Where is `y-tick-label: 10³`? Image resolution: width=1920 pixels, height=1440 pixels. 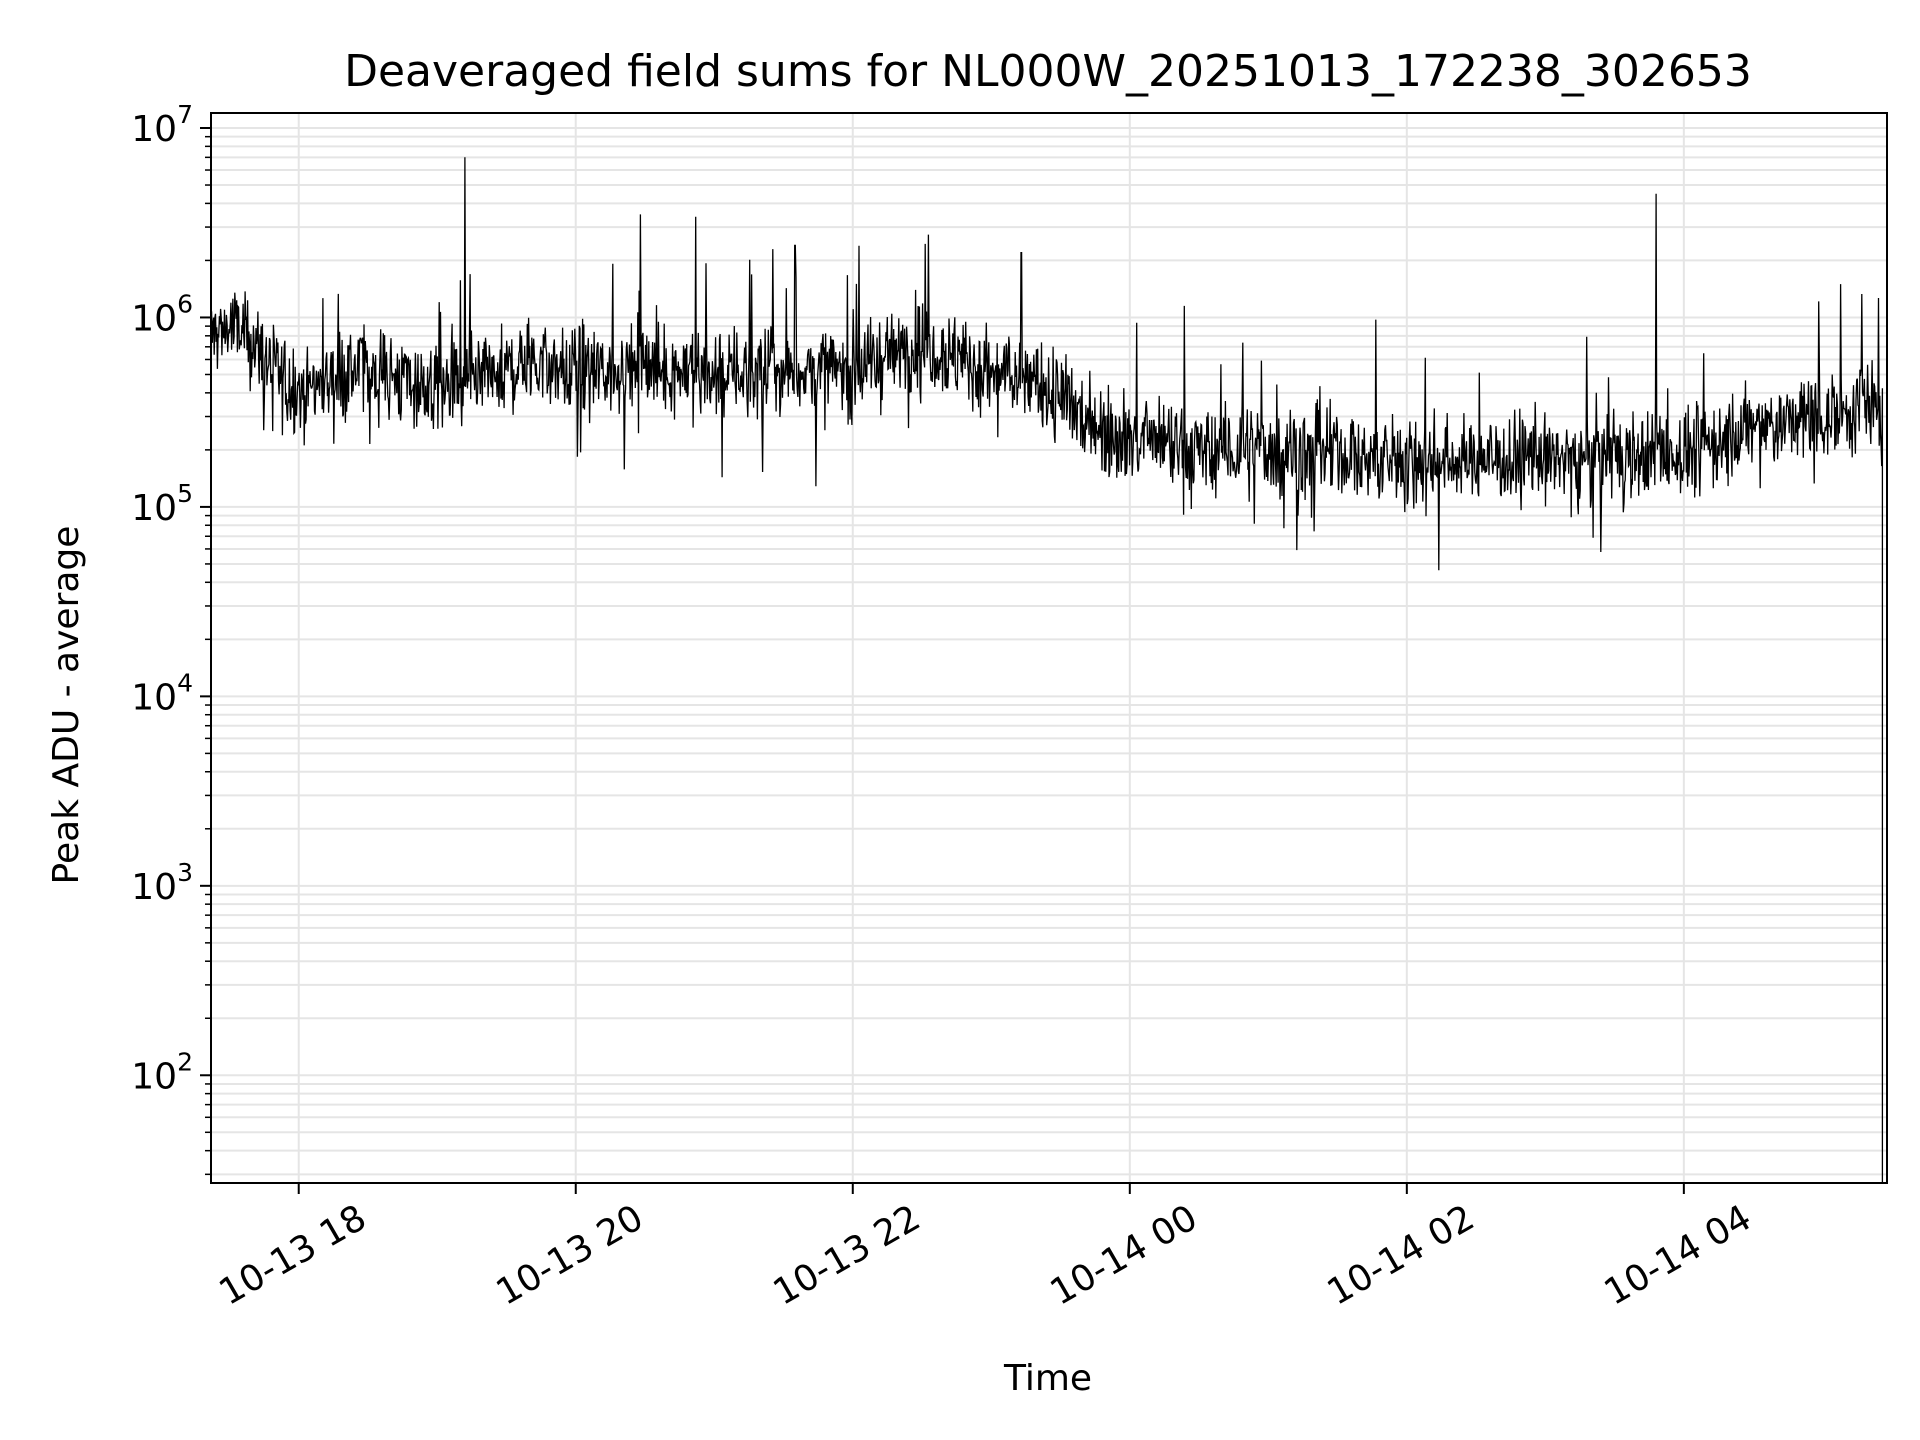 y-tick-label: 10³ is located at coordinates (162, 883).